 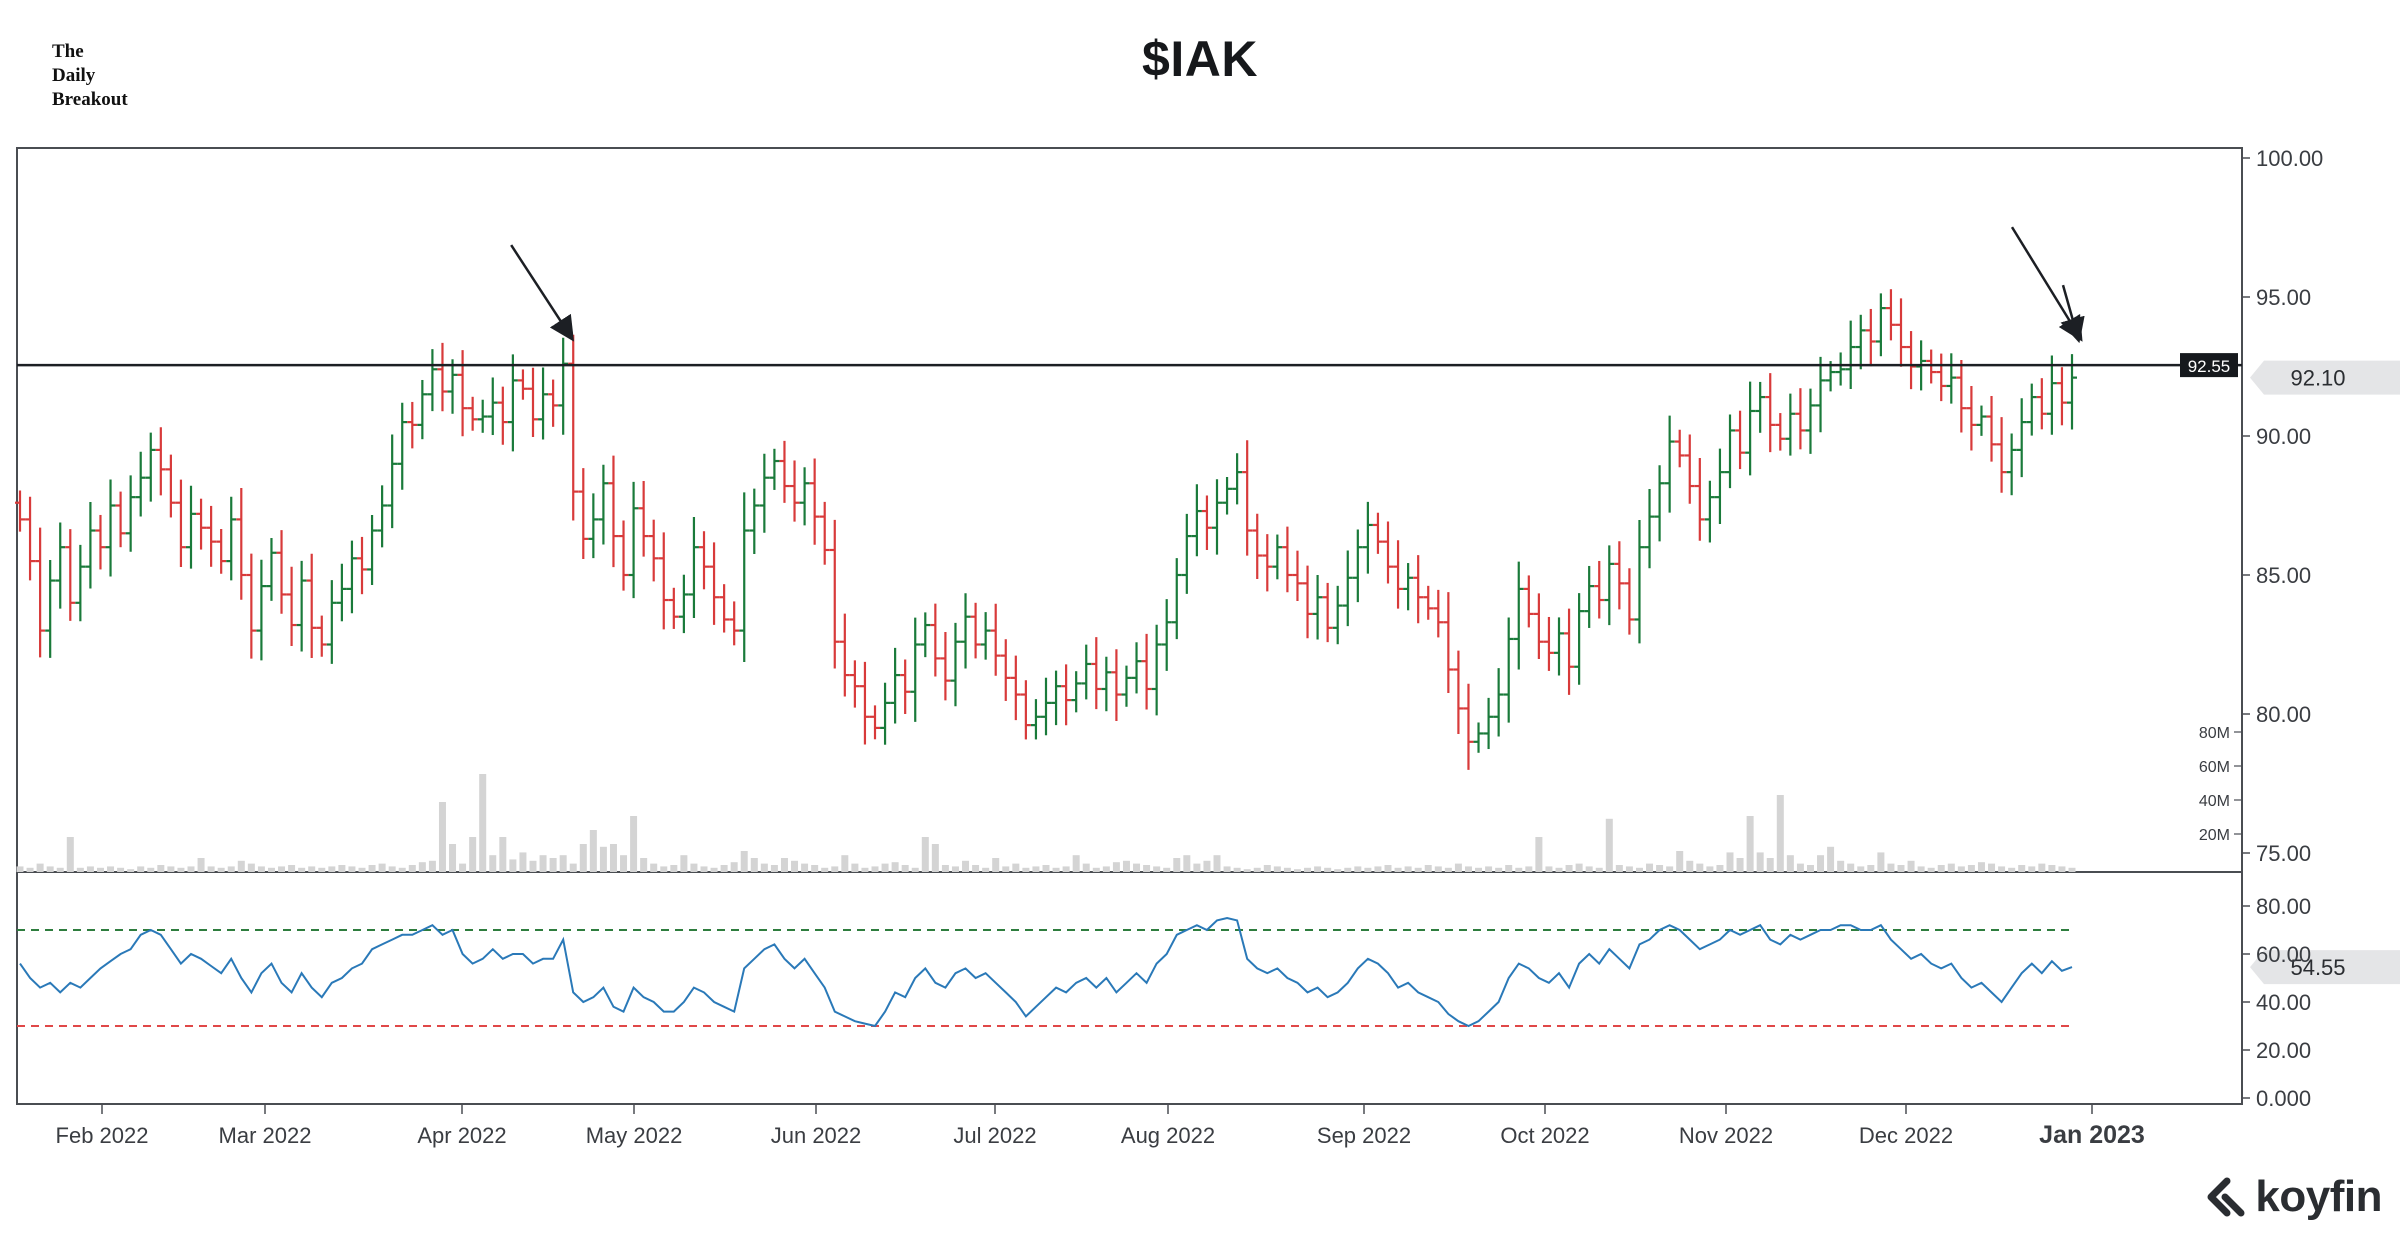 What do you see at coordinates (2283, 714) in the screenshot?
I see `price-axis-label: 80.00` at bounding box center [2283, 714].